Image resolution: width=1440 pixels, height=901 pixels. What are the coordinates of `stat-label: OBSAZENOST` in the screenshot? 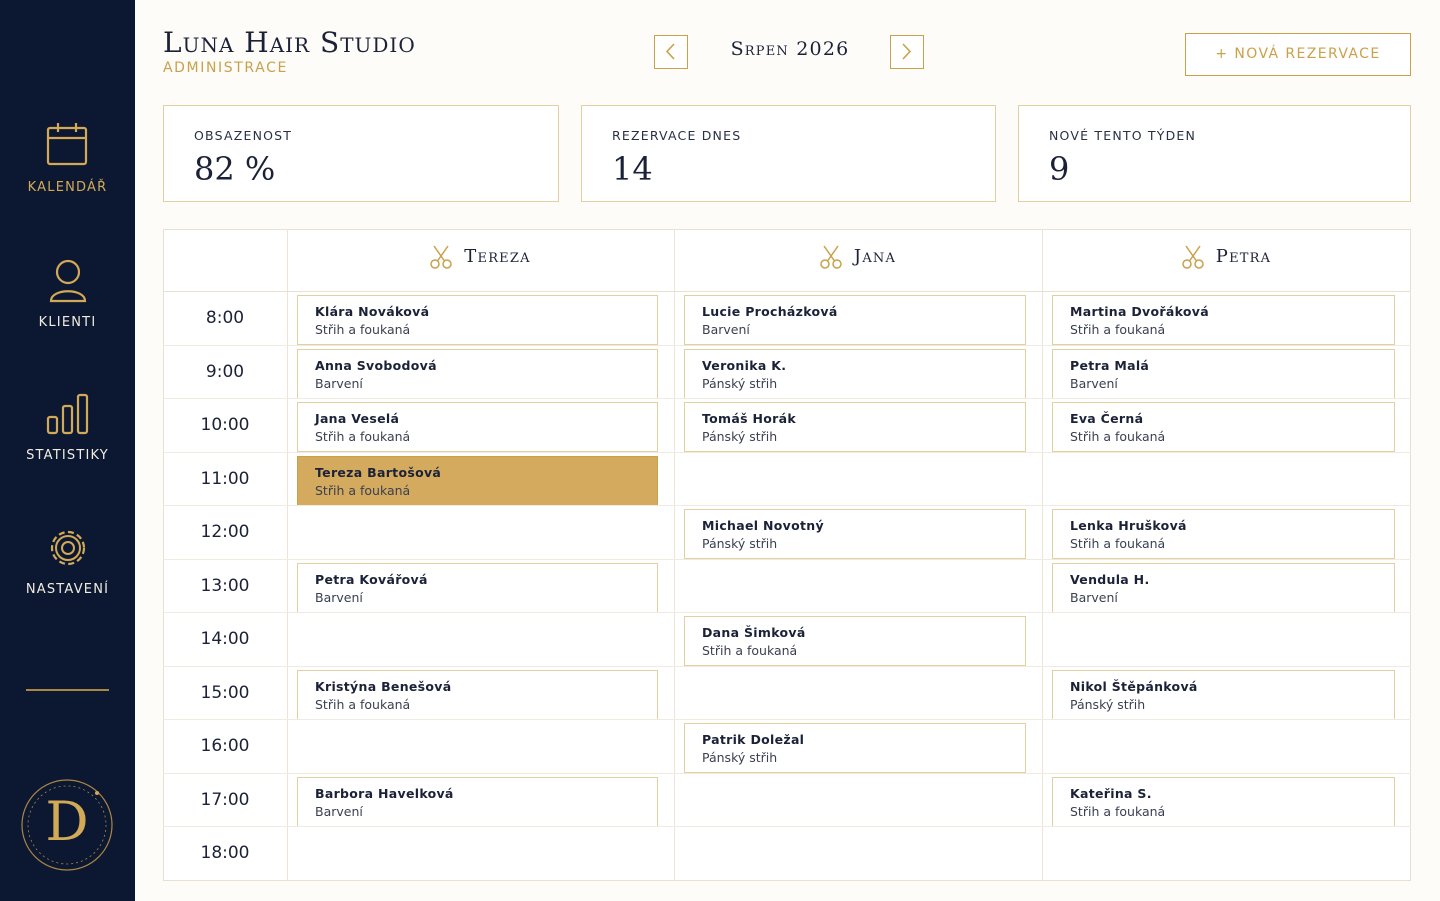 It's located at (243, 135).